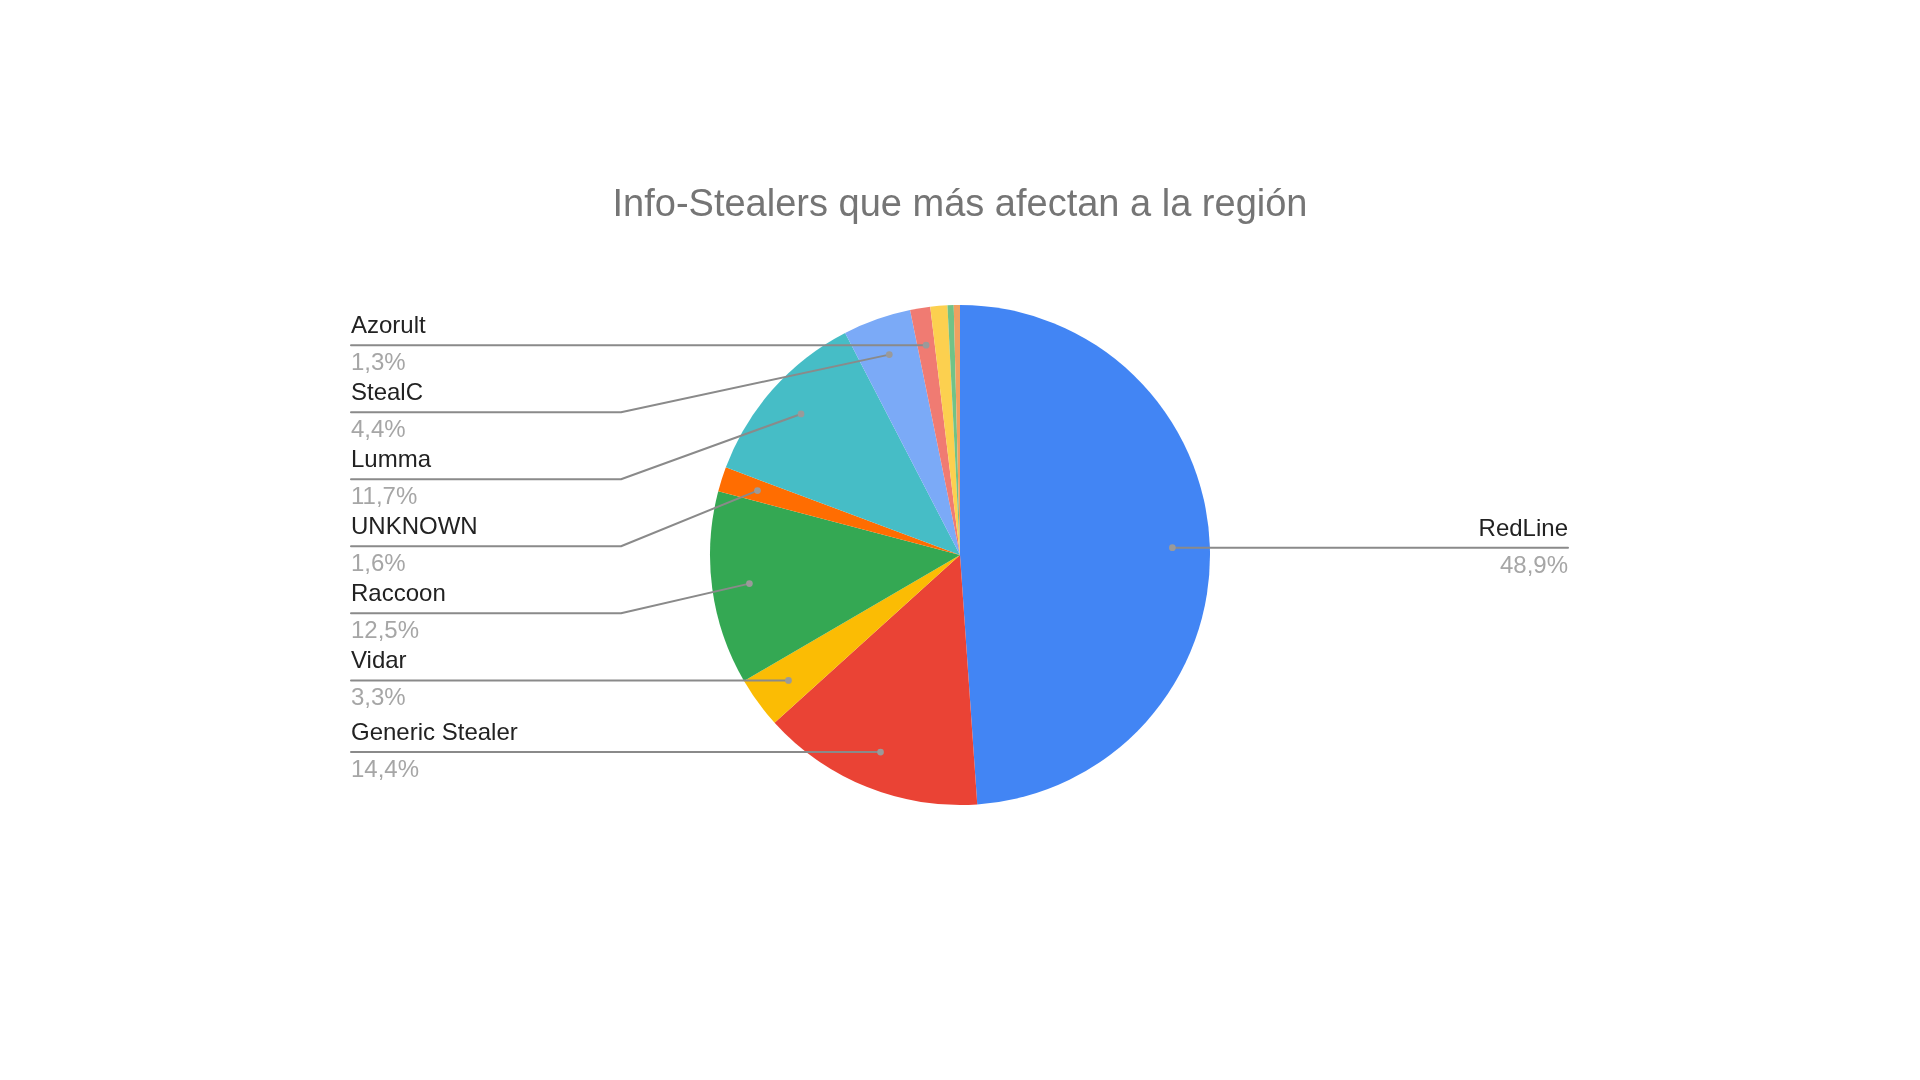 The image size is (1920, 1080). What do you see at coordinates (414, 526) in the screenshot?
I see `slice-label: UNKNOWN` at bounding box center [414, 526].